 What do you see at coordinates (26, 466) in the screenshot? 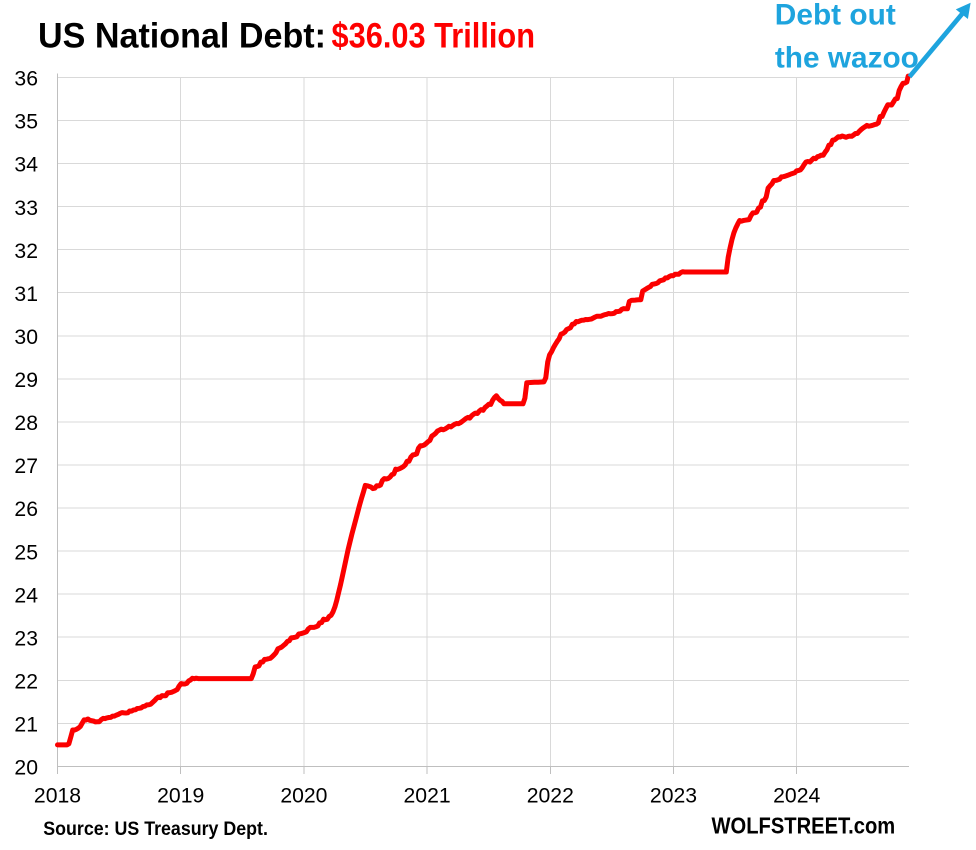
I see `svg-text: 27` at bounding box center [26, 466].